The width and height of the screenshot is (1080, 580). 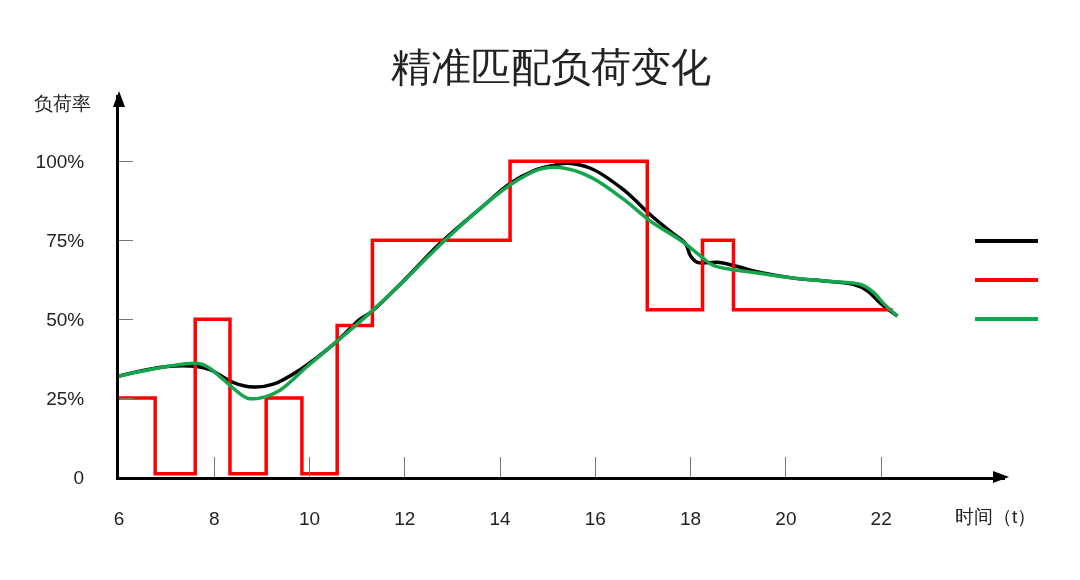 I want to click on x-tick-label: 14, so click(x=500, y=518).